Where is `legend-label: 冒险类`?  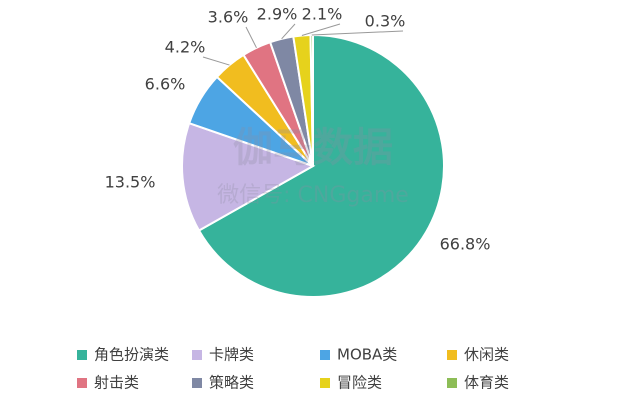 legend-label: 冒险类 is located at coordinates (359, 383).